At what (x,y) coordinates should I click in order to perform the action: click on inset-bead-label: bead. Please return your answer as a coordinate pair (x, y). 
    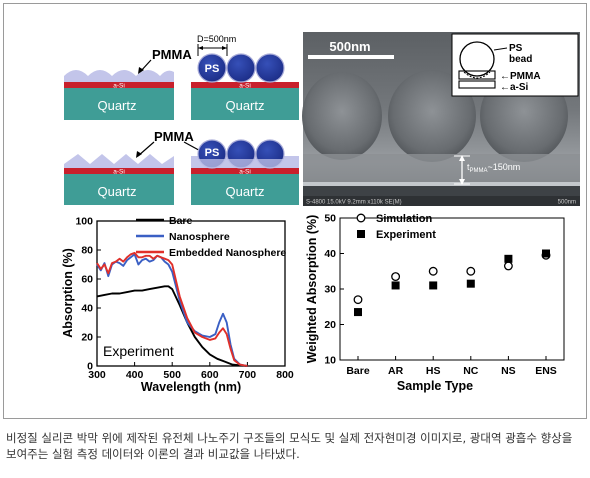
    Looking at the image, I should click on (520, 59).